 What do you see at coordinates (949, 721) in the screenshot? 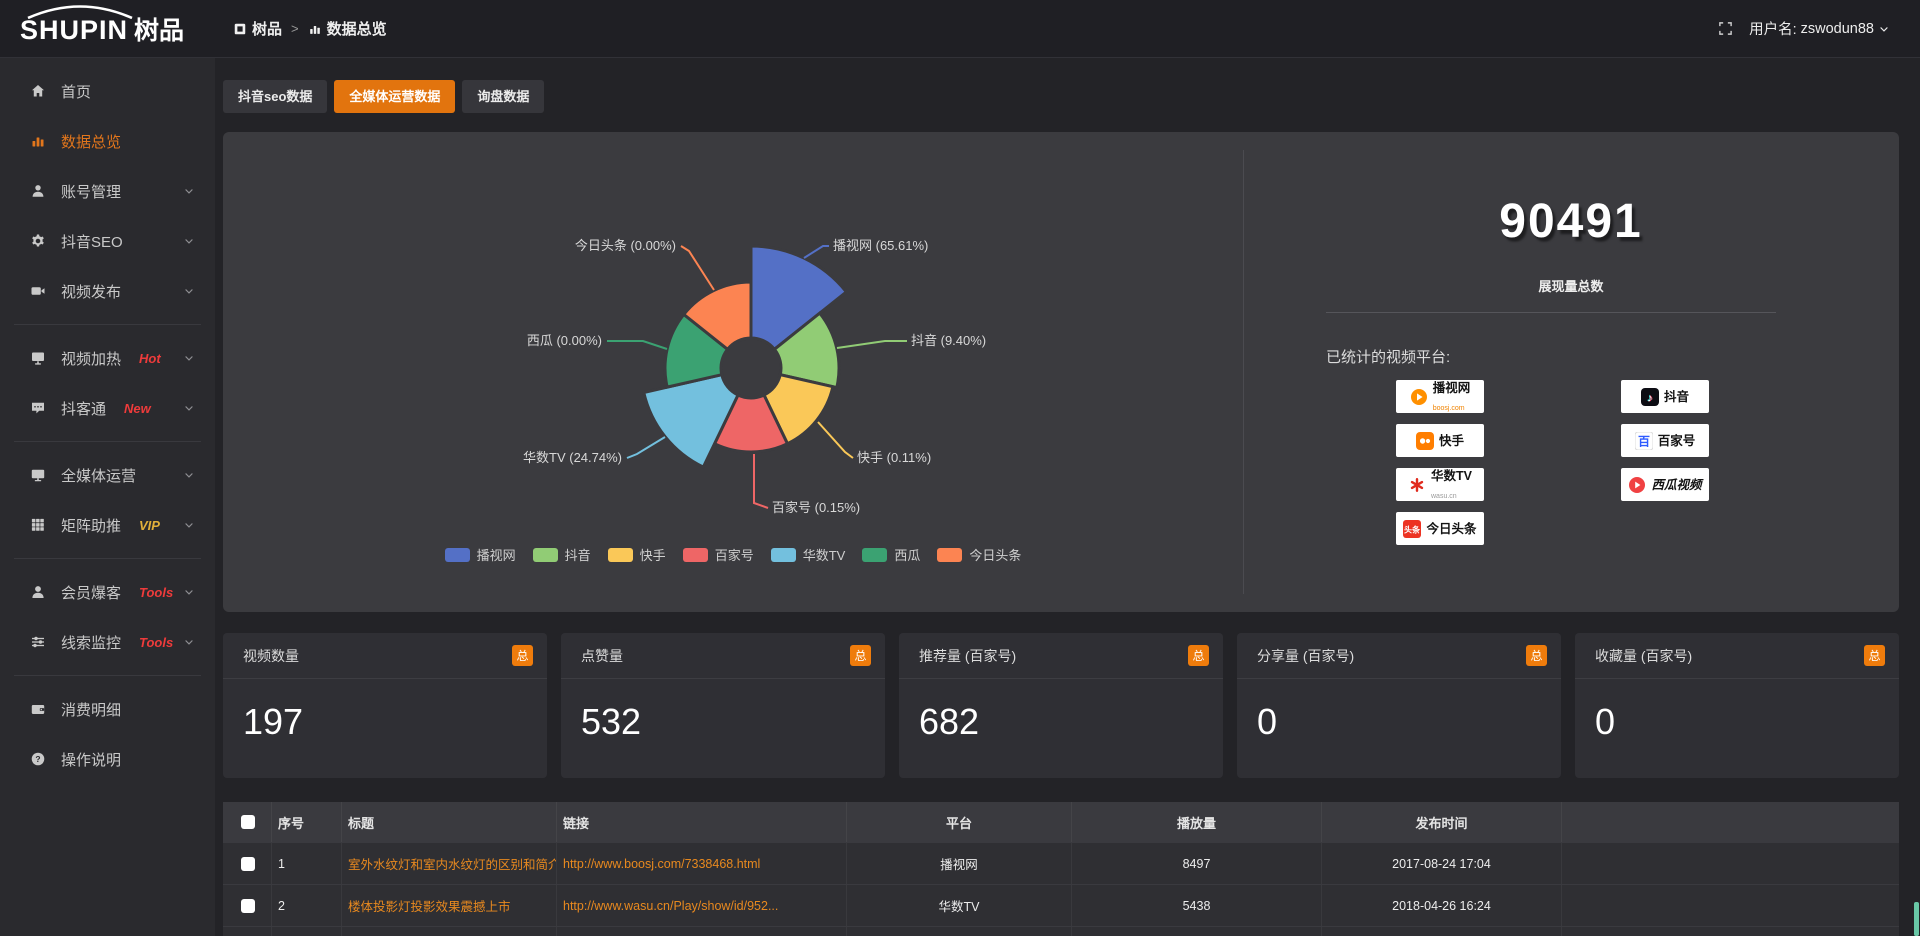
I see `stat-card-value: 682` at bounding box center [949, 721].